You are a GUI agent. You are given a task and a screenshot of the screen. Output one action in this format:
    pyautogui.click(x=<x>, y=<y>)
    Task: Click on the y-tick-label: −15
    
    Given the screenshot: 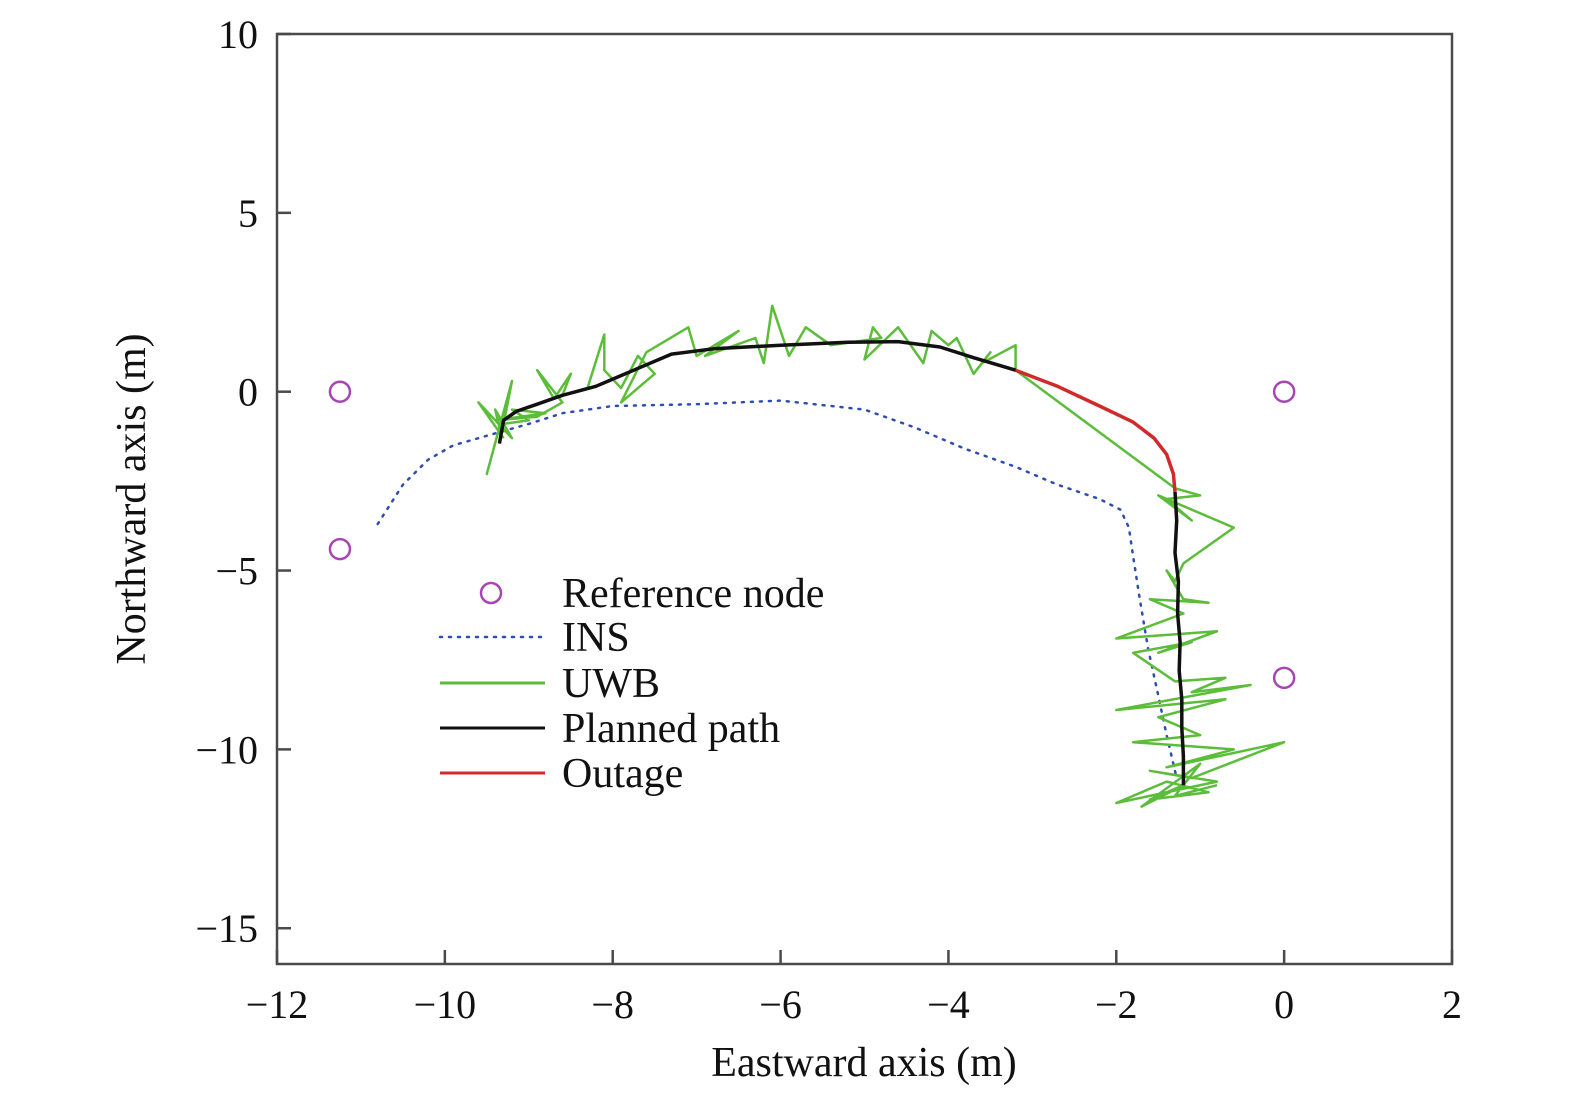 What is the action you would take?
    pyautogui.click(x=226, y=928)
    